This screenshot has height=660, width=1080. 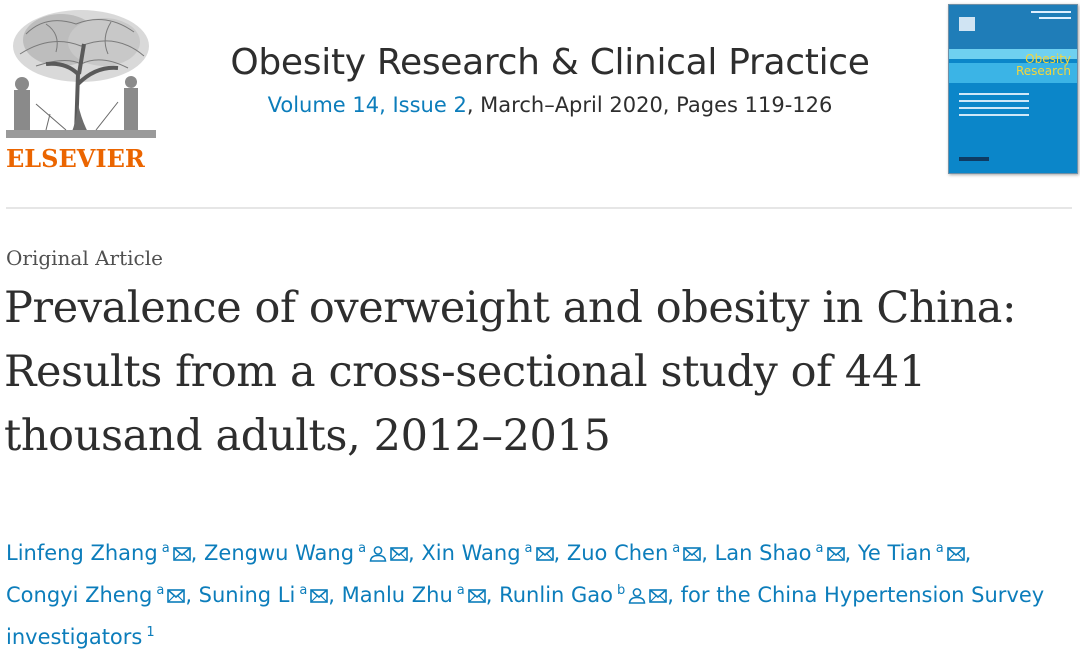 What do you see at coordinates (974, 159) in the screenshot?
I see `cover-footer-mark` at bounding box center [974, 159].